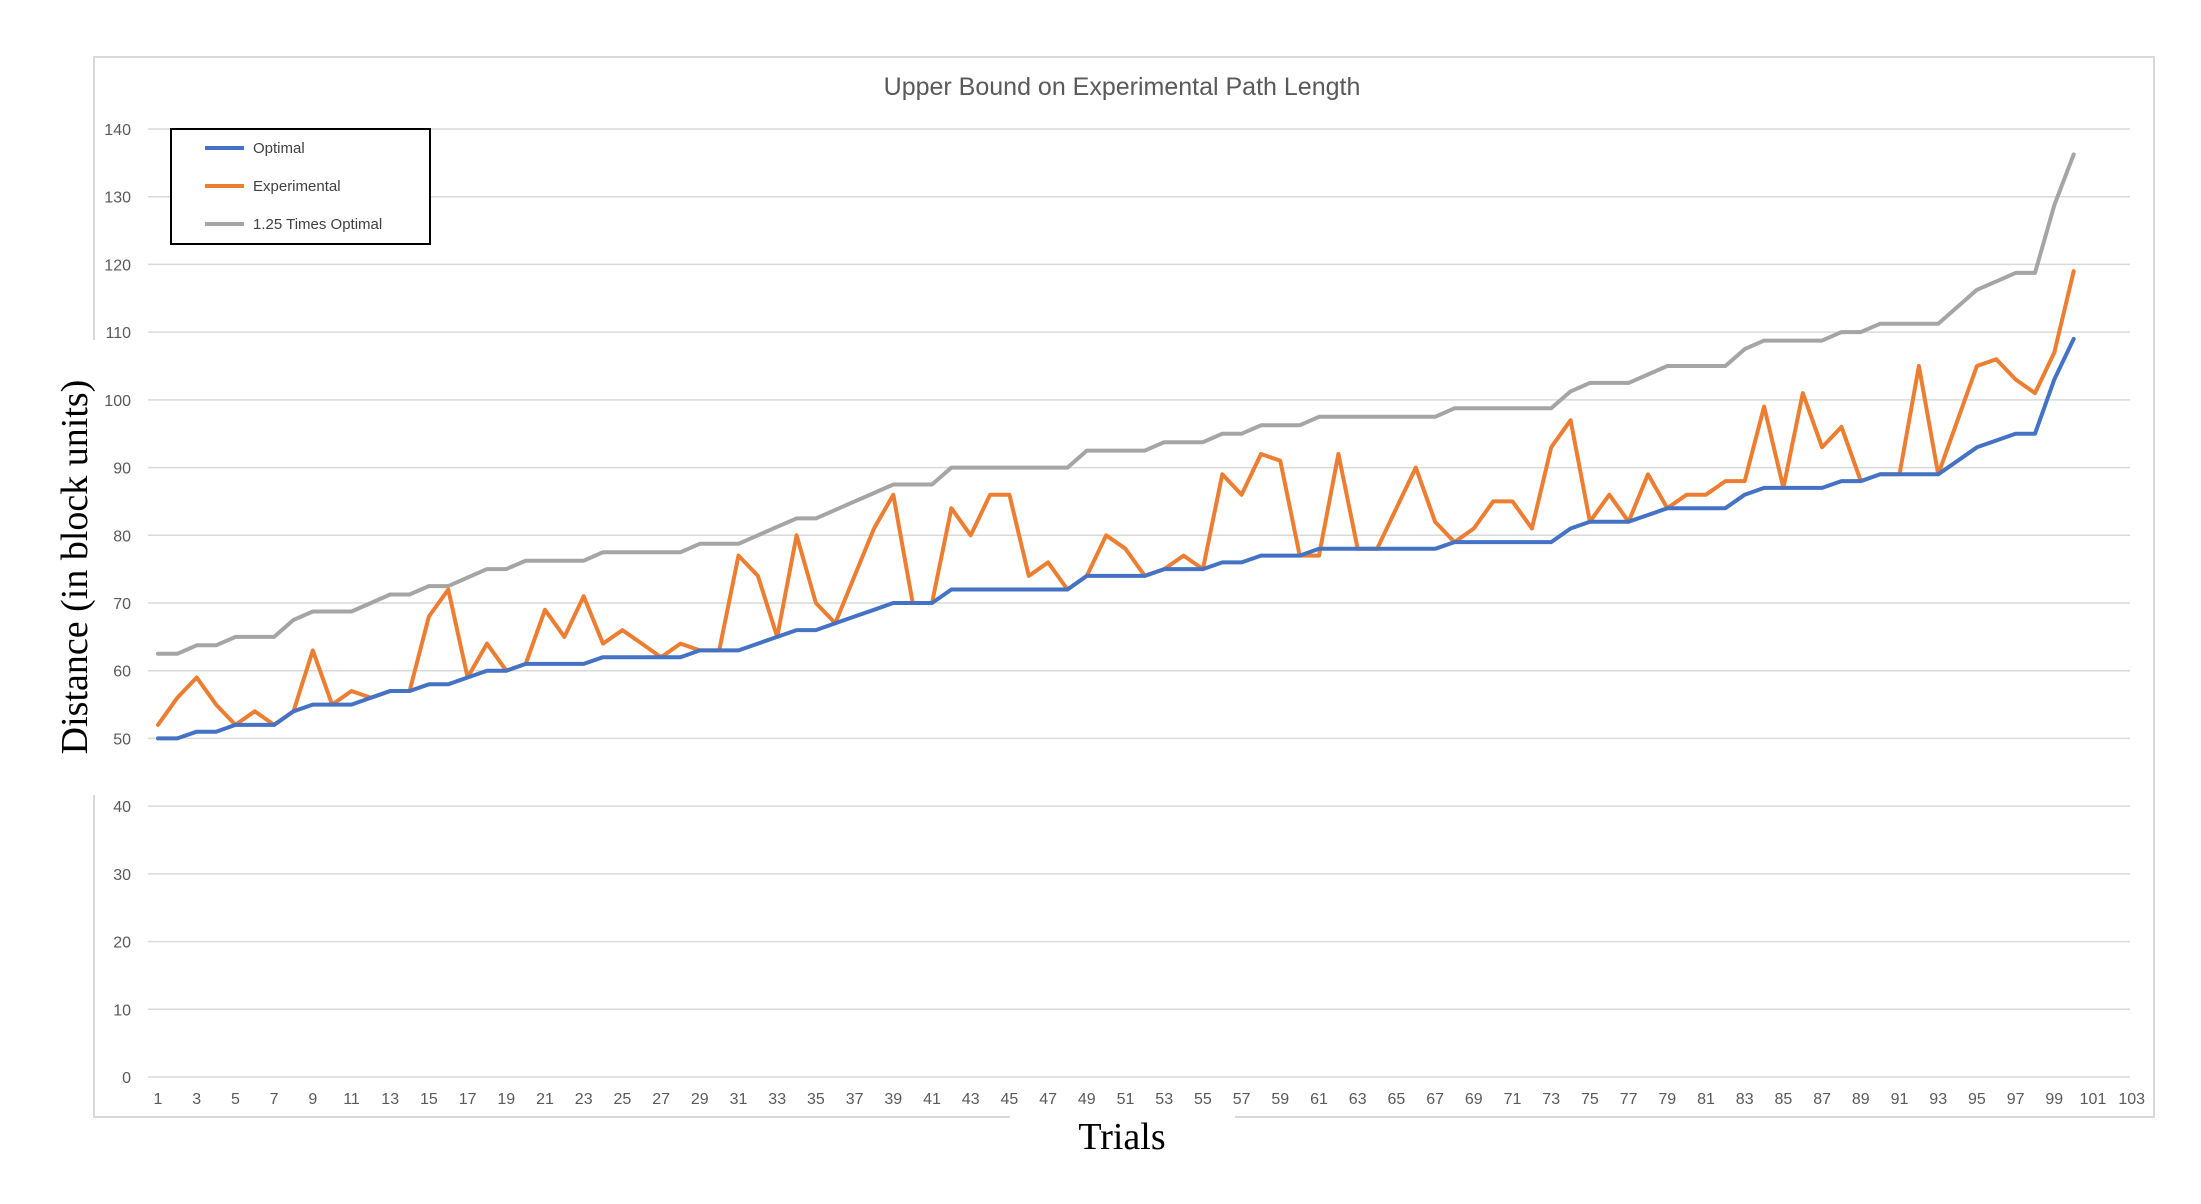  I want to click on x-tick-label: 15, so click(429, 1099).